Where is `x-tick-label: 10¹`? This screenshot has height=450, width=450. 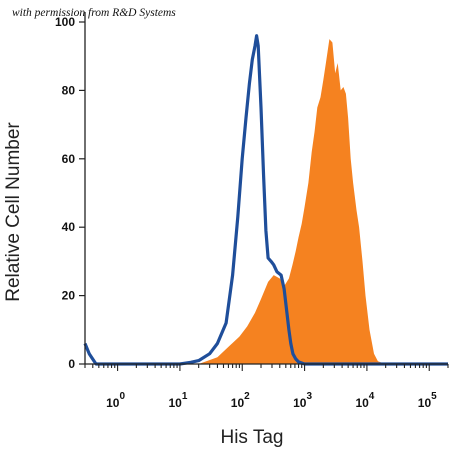
x-tick-label: 10¹ is located at coordinates (177, 400).